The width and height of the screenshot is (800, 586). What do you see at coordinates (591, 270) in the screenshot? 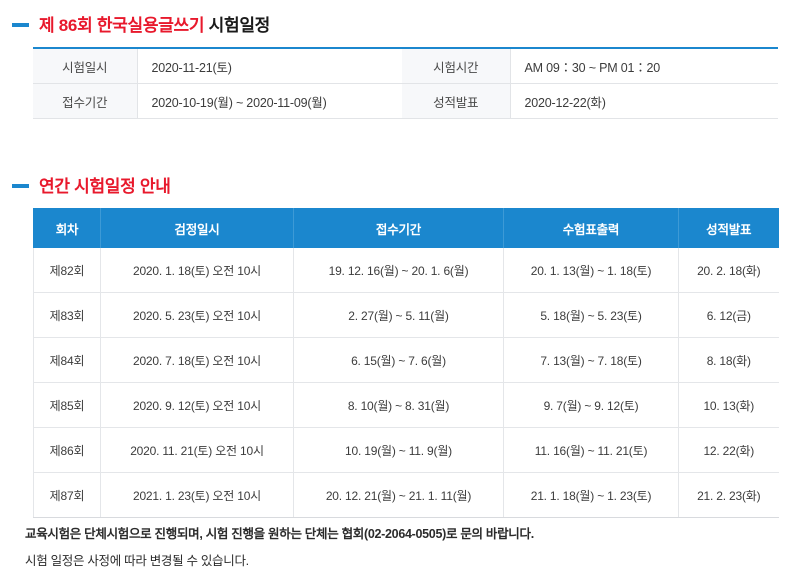
I see `cell-ticket-print: 20. 1. 13(월) ~ 1. 18(토)` at bounding box center [591, 270].